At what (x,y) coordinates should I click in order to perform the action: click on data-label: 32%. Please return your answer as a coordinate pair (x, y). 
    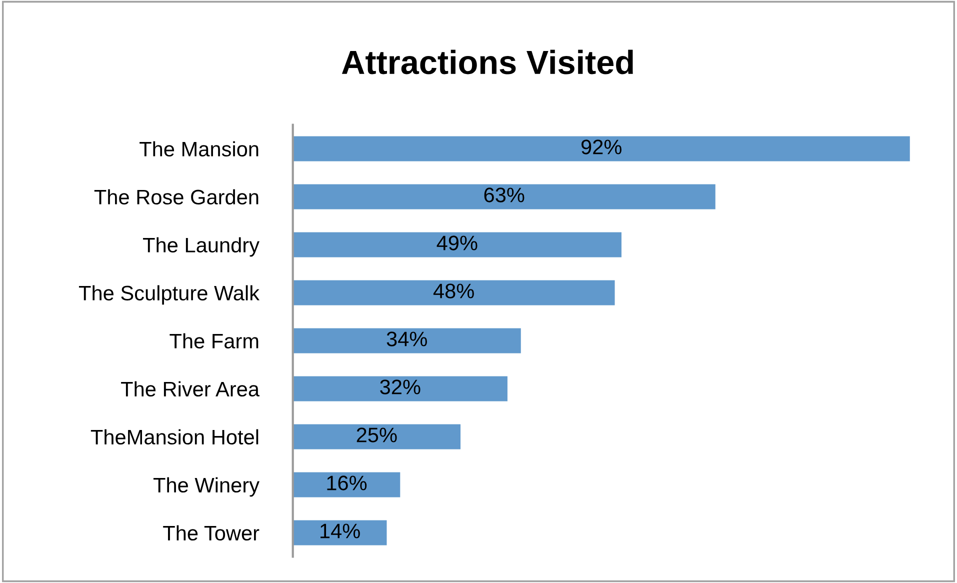
    Looking at the image, I should click on (400, 387).